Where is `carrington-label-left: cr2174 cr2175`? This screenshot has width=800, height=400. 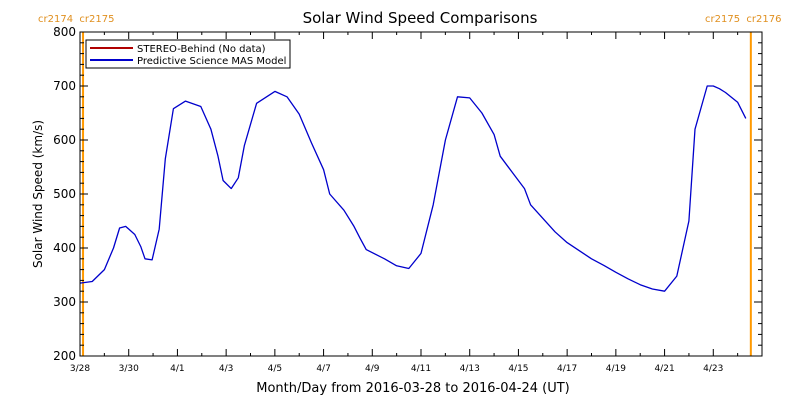 carrington-label-left: cr2174 cr2175 is located at coordinates (76, 19).